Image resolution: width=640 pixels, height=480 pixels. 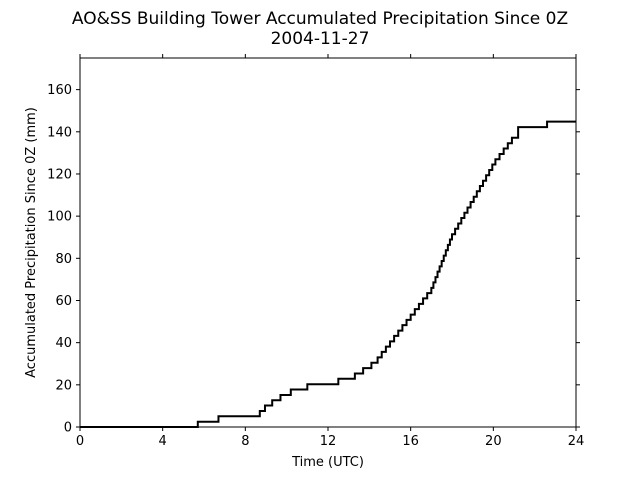 I want to click on x-axis-label: Time (UTC), so click(x=327, y=462).